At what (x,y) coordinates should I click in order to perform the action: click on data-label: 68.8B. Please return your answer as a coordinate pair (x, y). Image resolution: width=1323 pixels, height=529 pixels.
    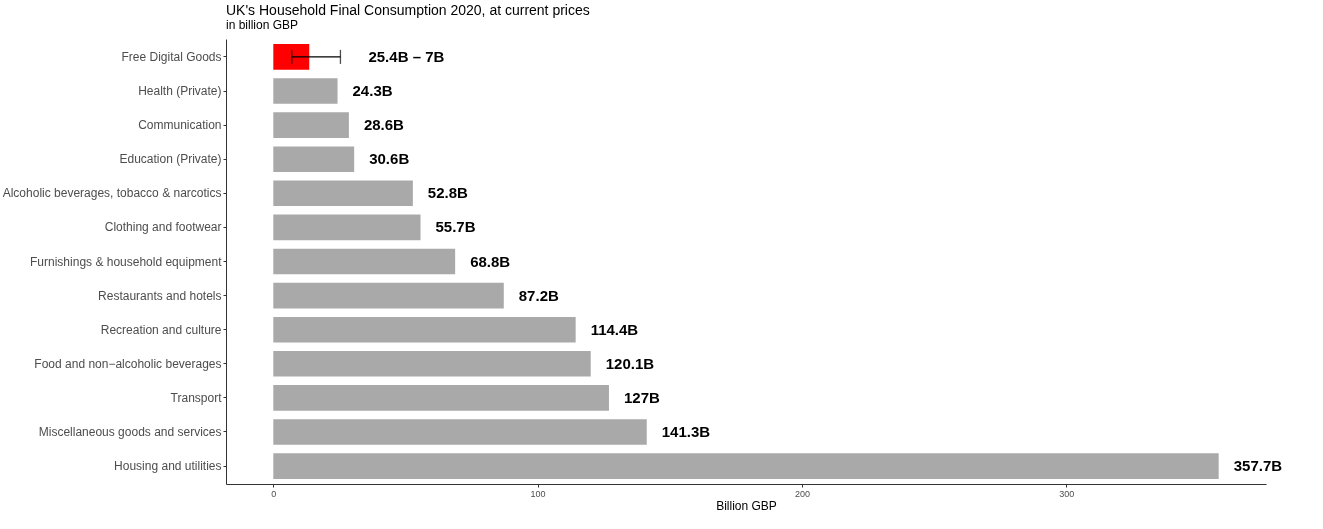
    Looking at the image, I should click on (490, 261).